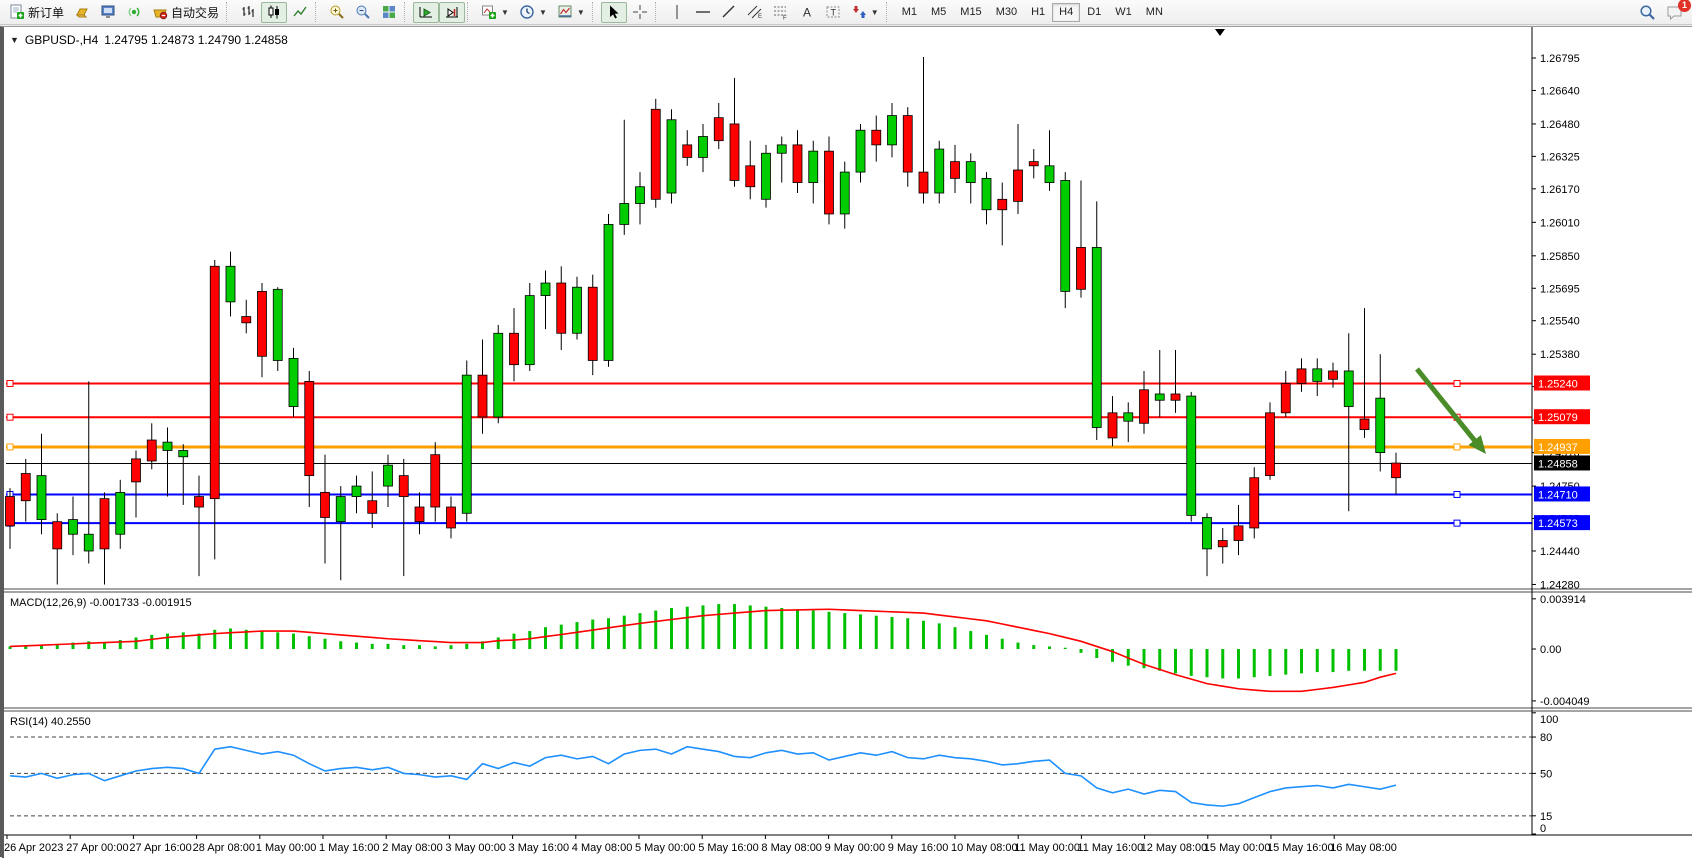 This screenshot has height=858, width=1692. I want to click on collapse-chart-icon: ▼, so click(14, 40).